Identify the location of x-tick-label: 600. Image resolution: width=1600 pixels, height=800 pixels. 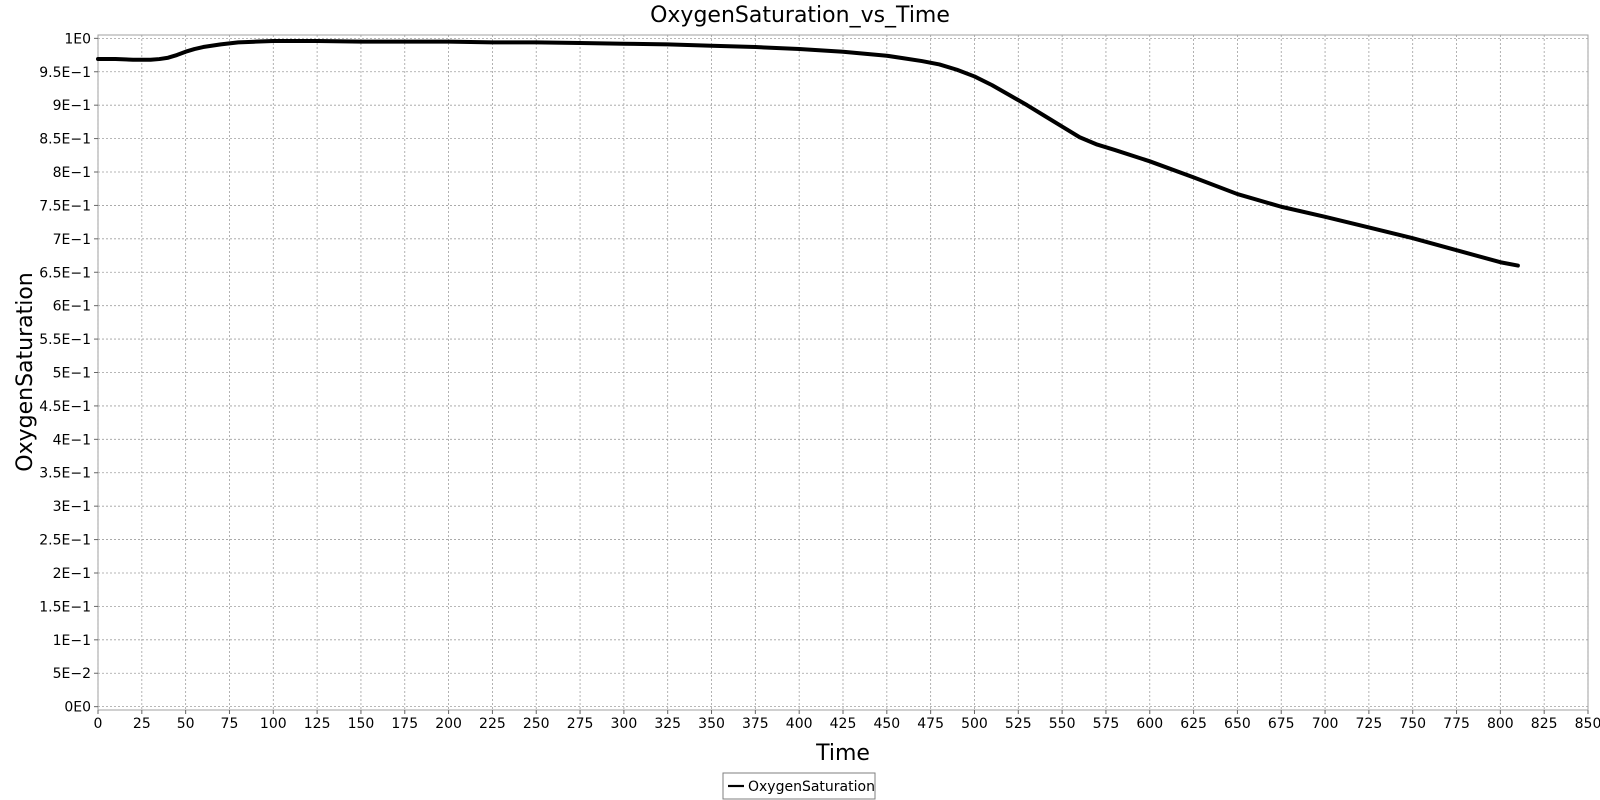
(1149, 724).